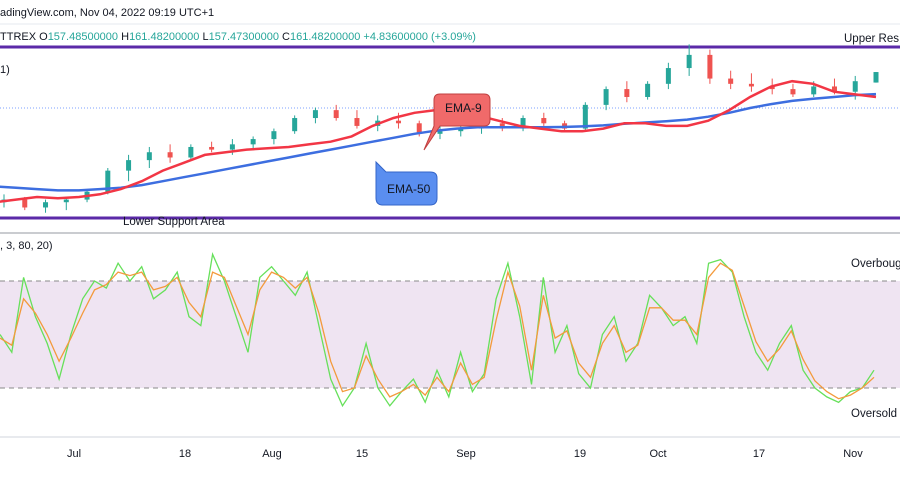 Image resolution: width=900 pixels, height=500 pixels. Describe the element at coordinates (26, 246) in the screenshot. I see `oscillator-indicator-label: , 3, 80, 20)` at that location.